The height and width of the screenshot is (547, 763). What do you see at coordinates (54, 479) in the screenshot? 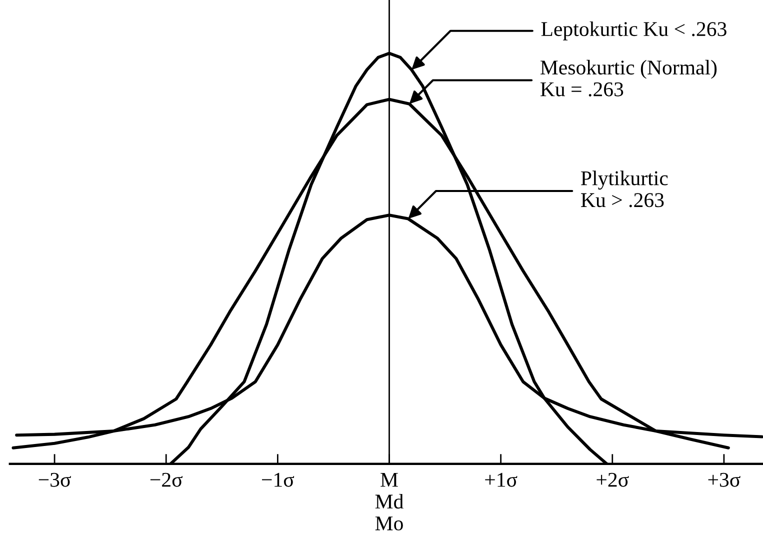
I see `x-tick-label: −3σ` at bounding box center [54, 479].